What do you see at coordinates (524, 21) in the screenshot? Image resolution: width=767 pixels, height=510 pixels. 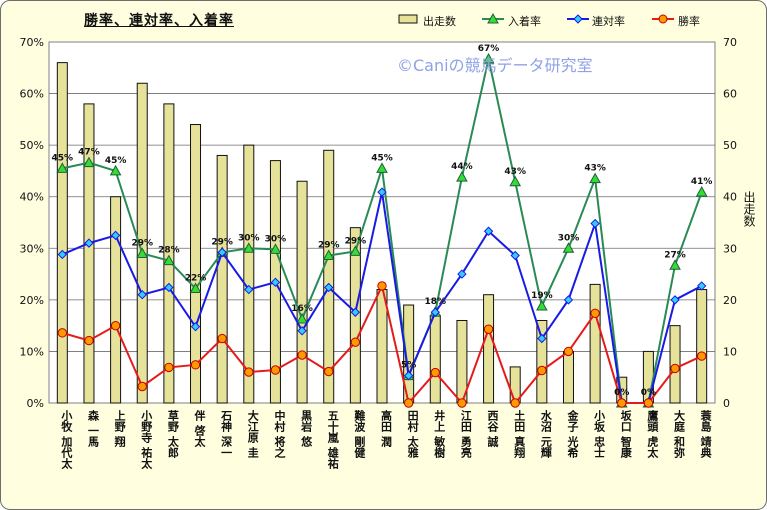 I see `legend-label-place-rate: 入着率` at bounding box center [524, 21].